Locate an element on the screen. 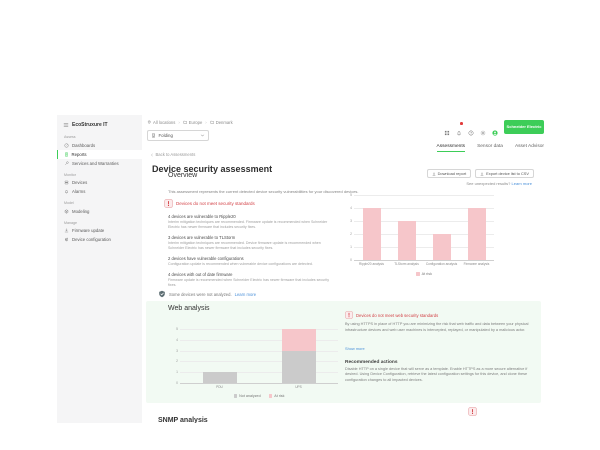  sidebar-item-label: Dashboards is located at coordinates (84, 145).